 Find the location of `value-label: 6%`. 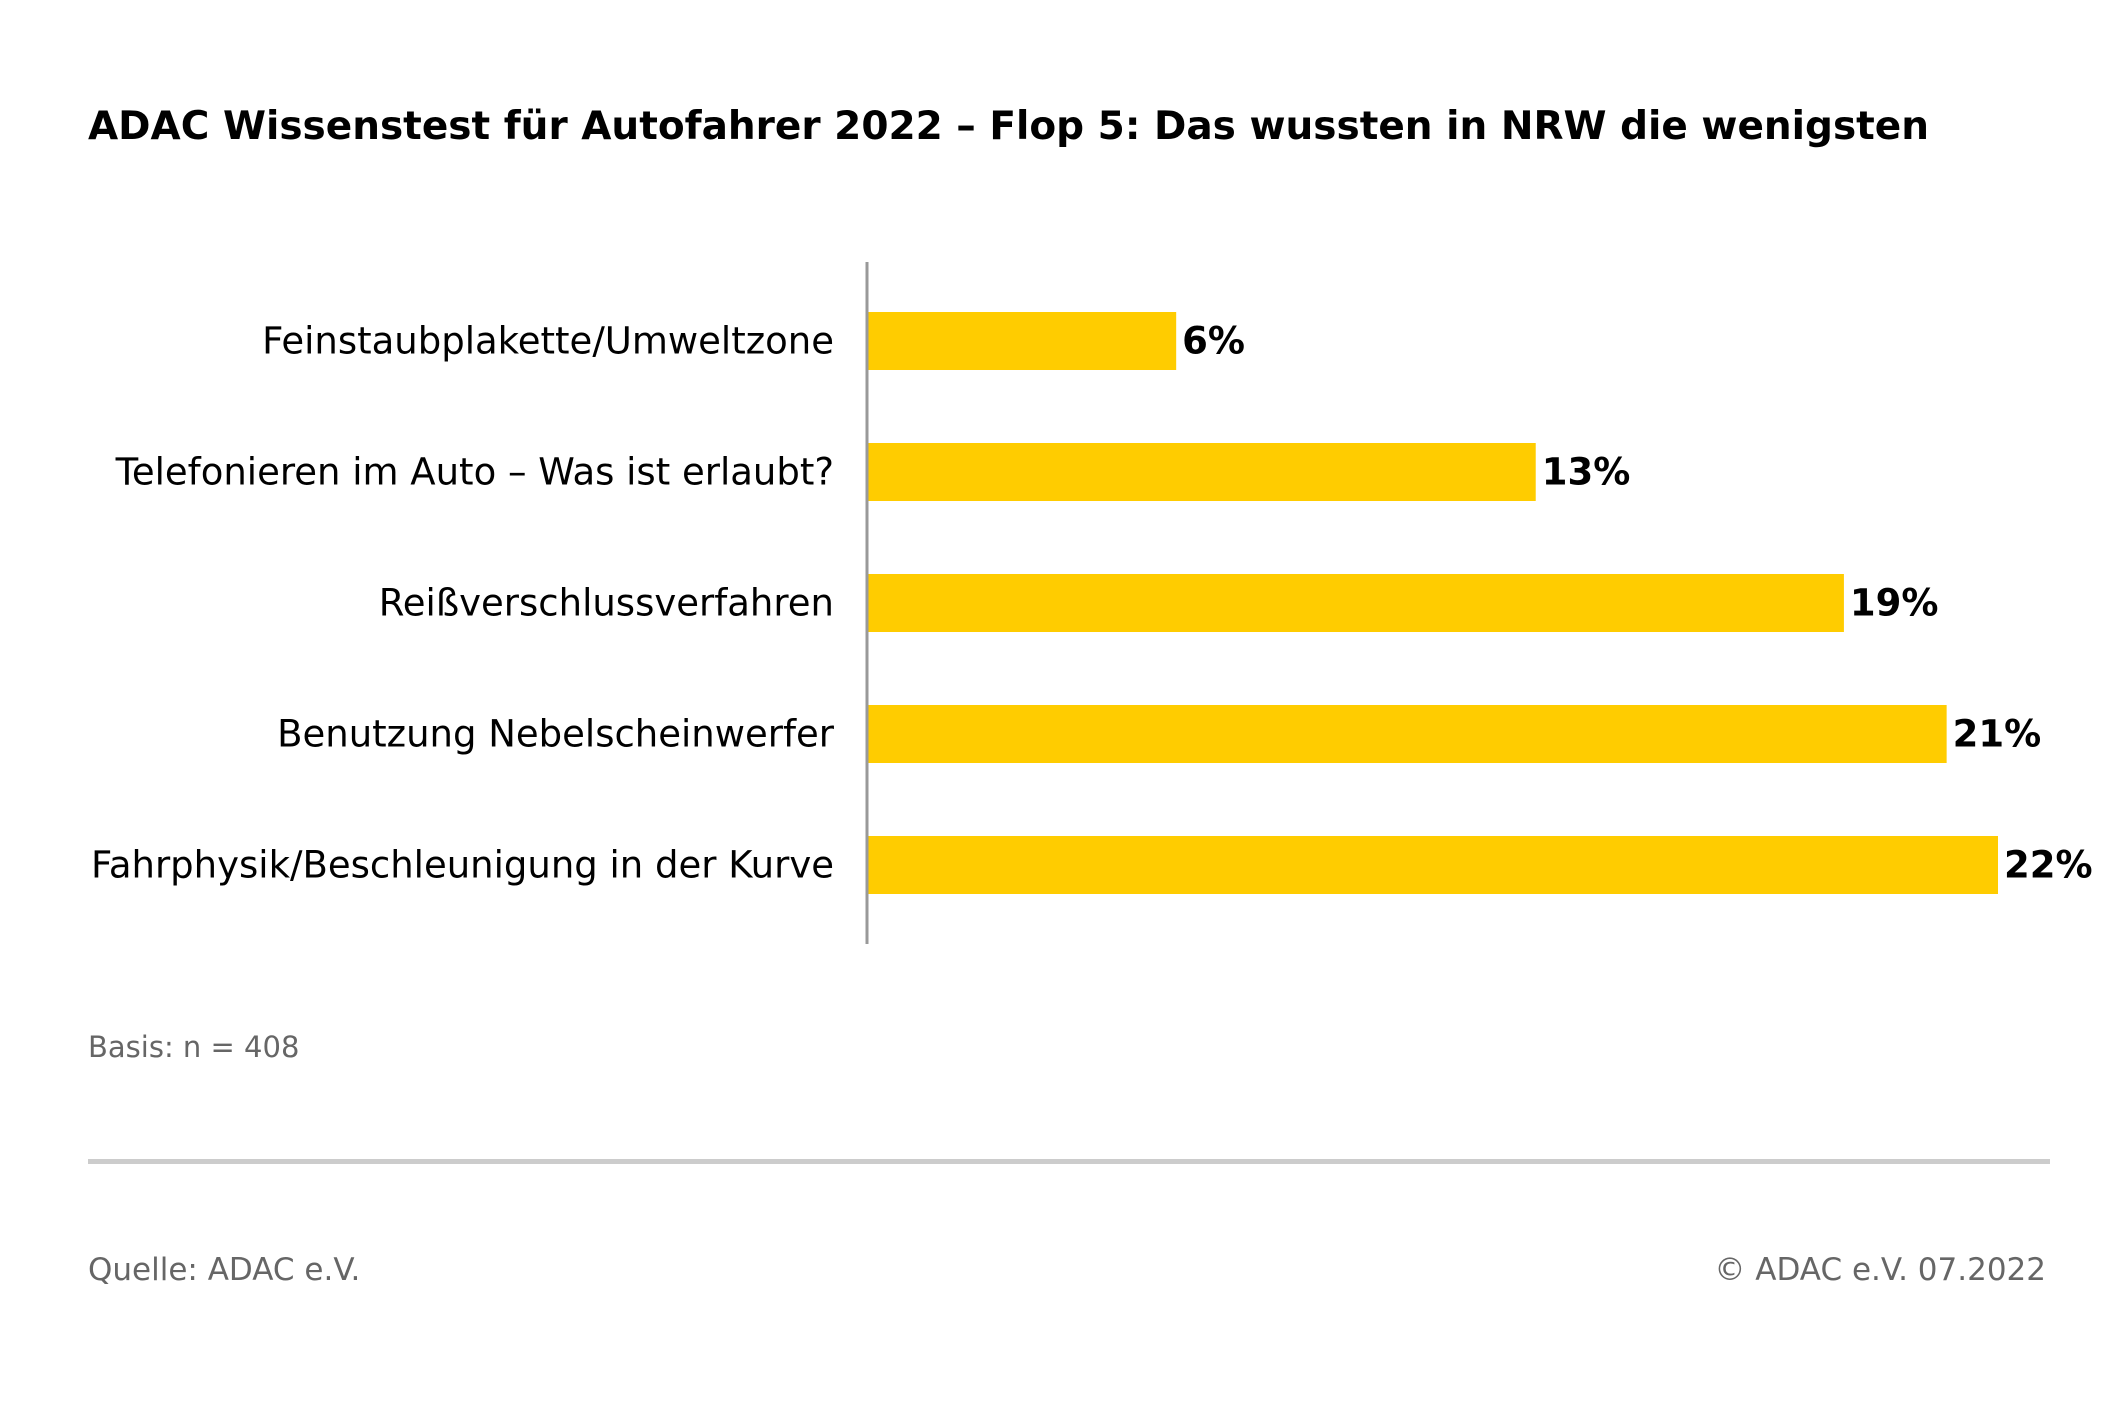

value-label: 6% is located at coordinates (1213, 341).